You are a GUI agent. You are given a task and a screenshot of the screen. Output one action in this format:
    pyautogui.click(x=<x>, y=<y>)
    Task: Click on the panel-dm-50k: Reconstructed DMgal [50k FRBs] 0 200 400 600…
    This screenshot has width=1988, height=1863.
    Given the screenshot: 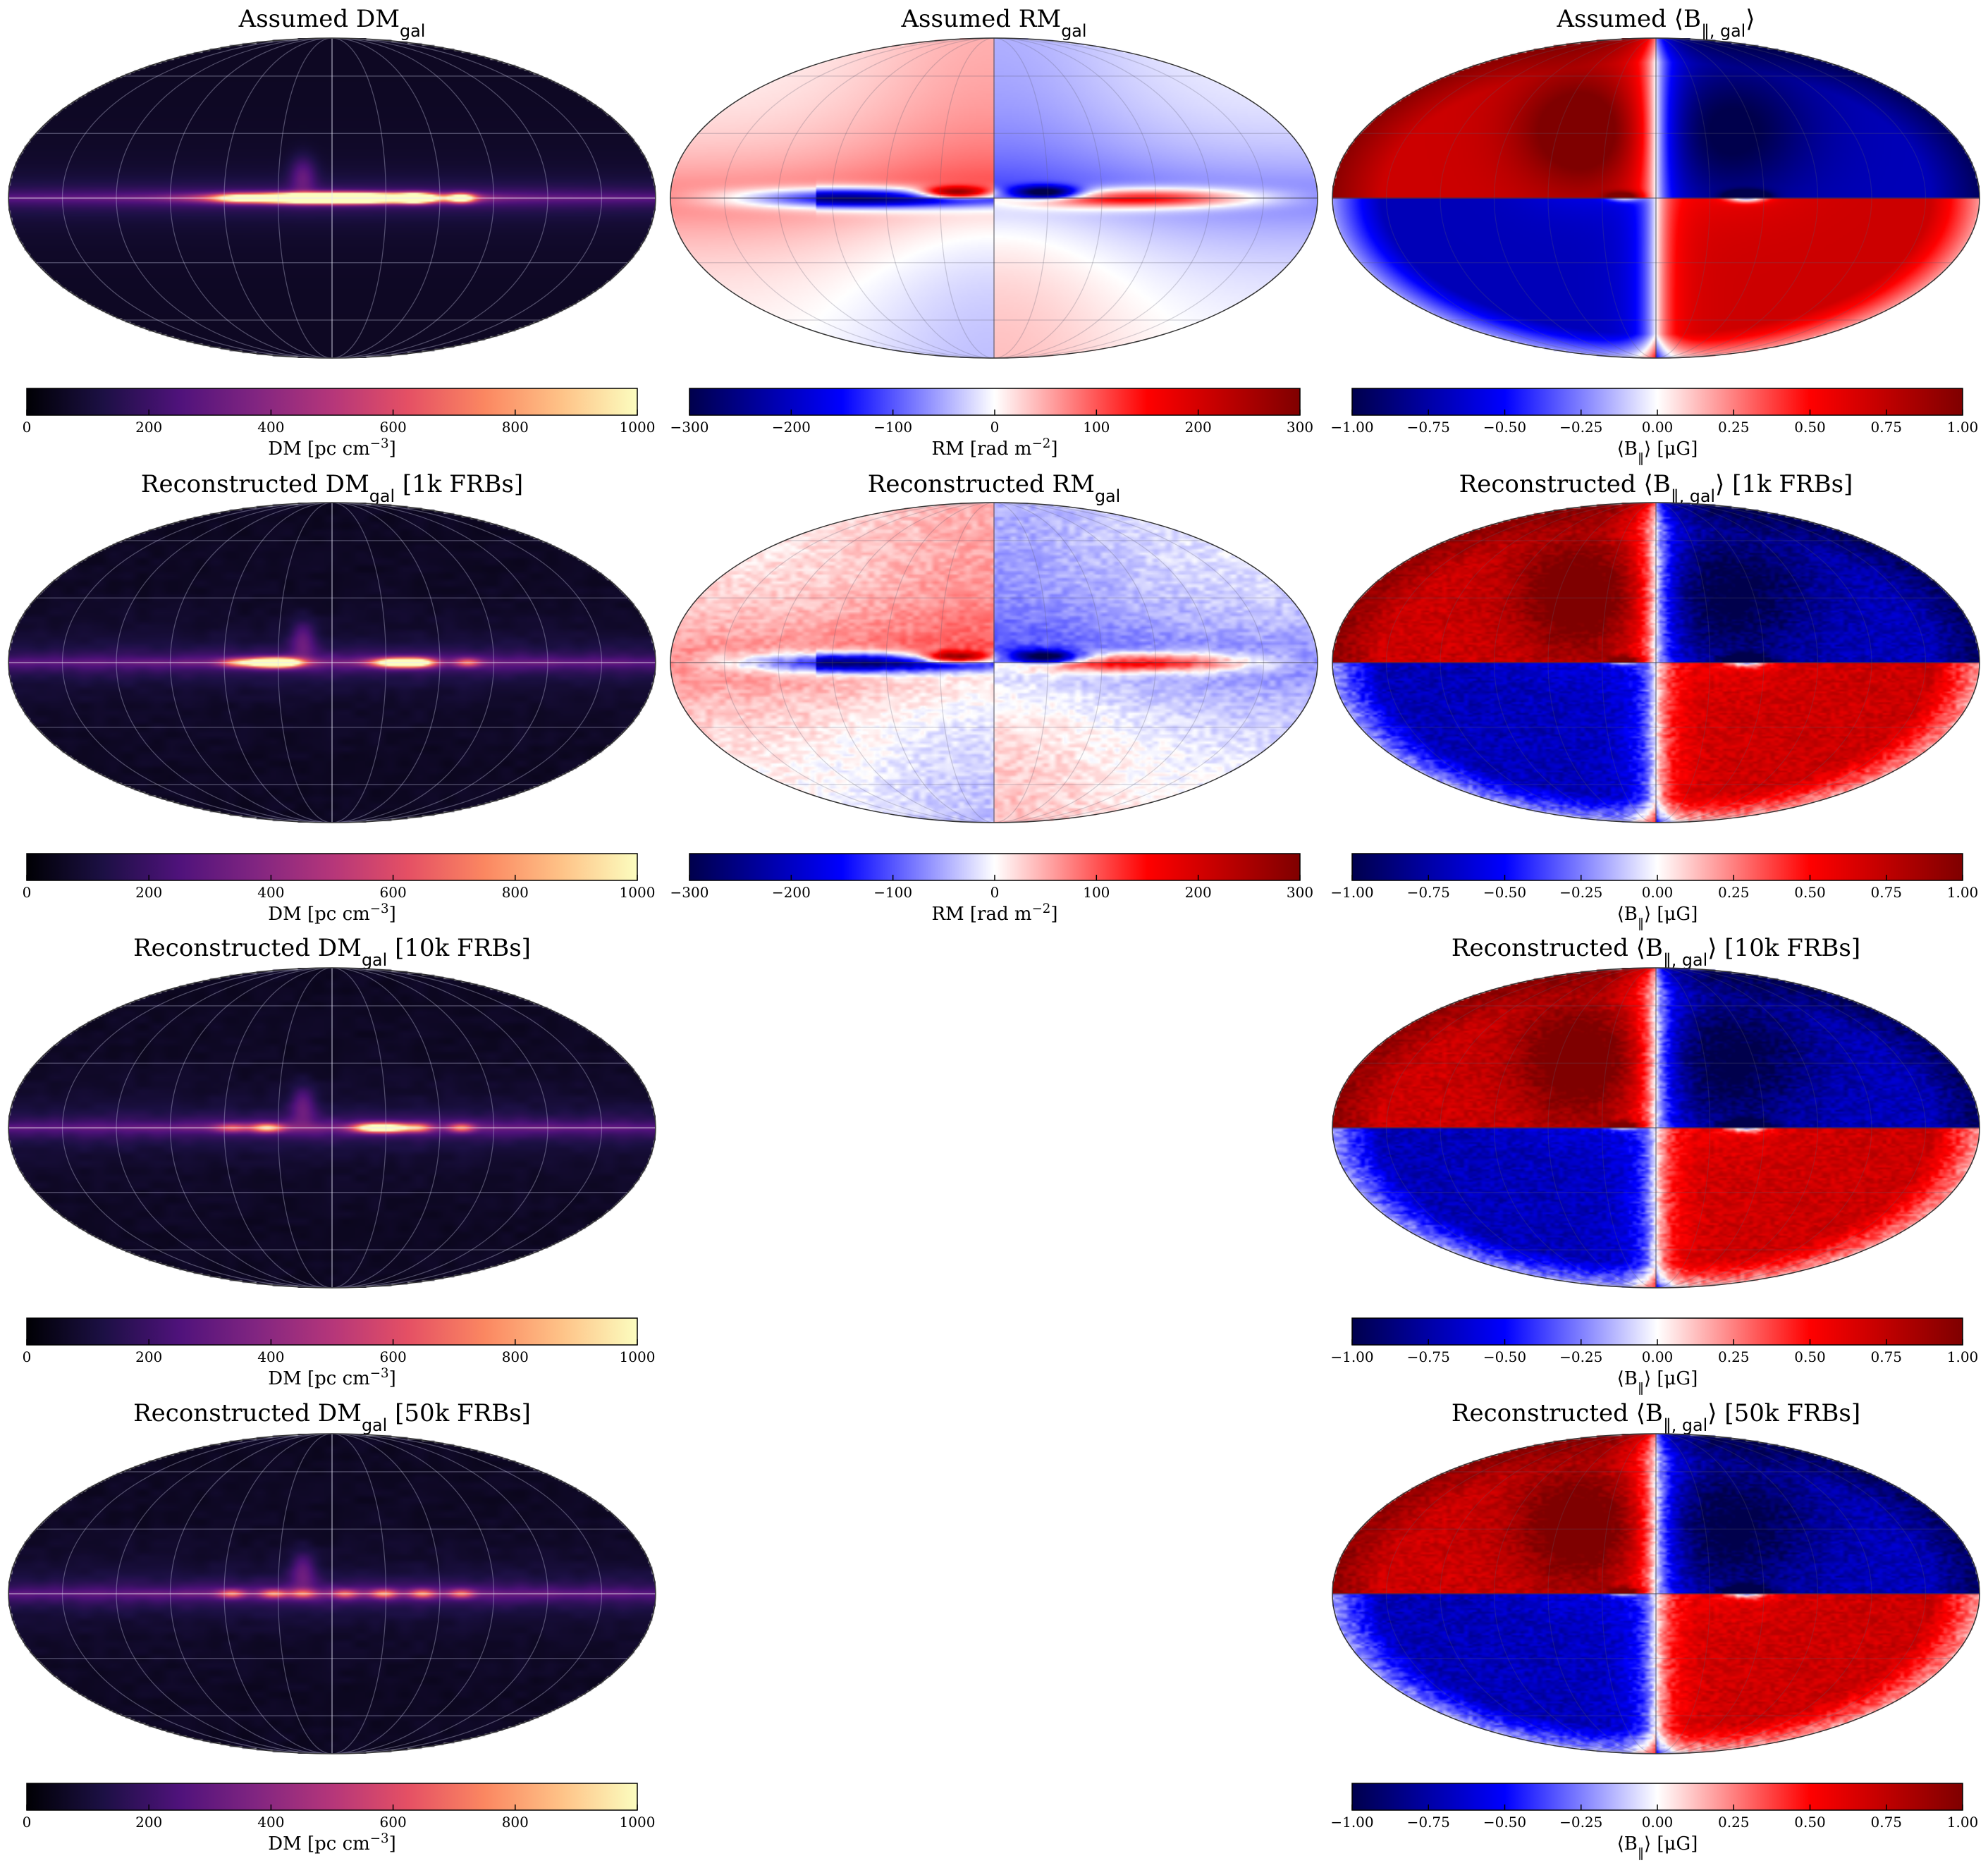 What is the action you would take?
    pyautogui.click(x=332, y=1627)
    